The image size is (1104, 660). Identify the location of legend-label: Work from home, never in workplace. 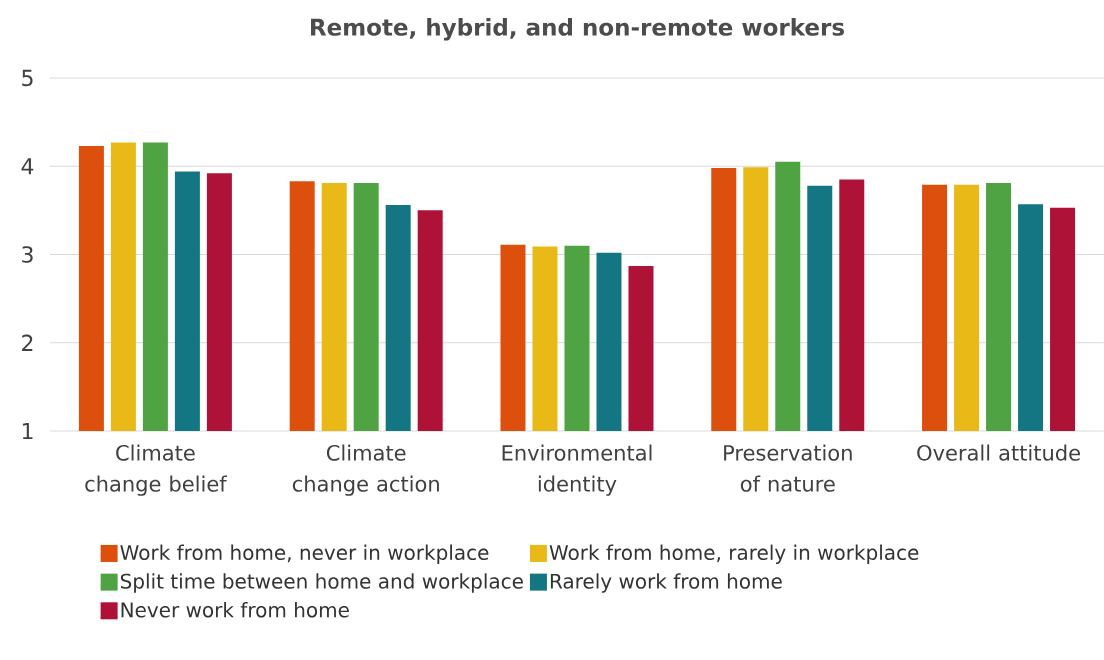
(304, 554).